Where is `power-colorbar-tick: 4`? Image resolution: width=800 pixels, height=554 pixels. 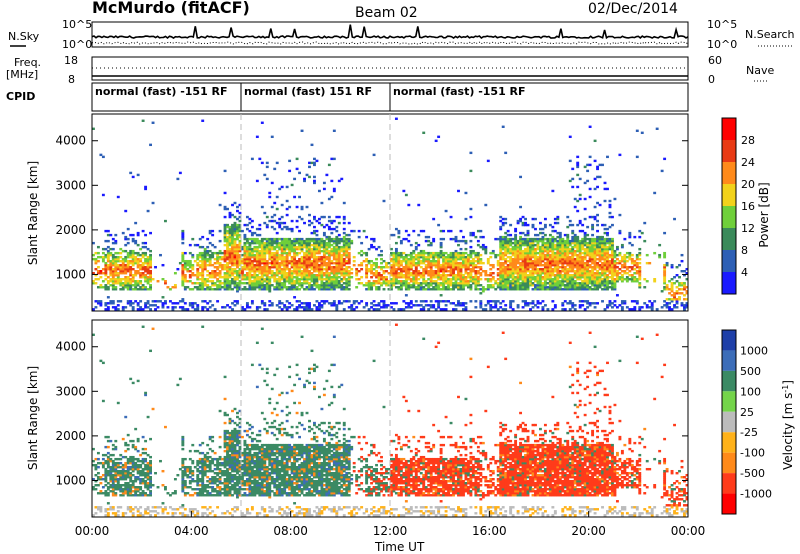 power-colorbar-tick: 4 is located at coordinates (744, 272).